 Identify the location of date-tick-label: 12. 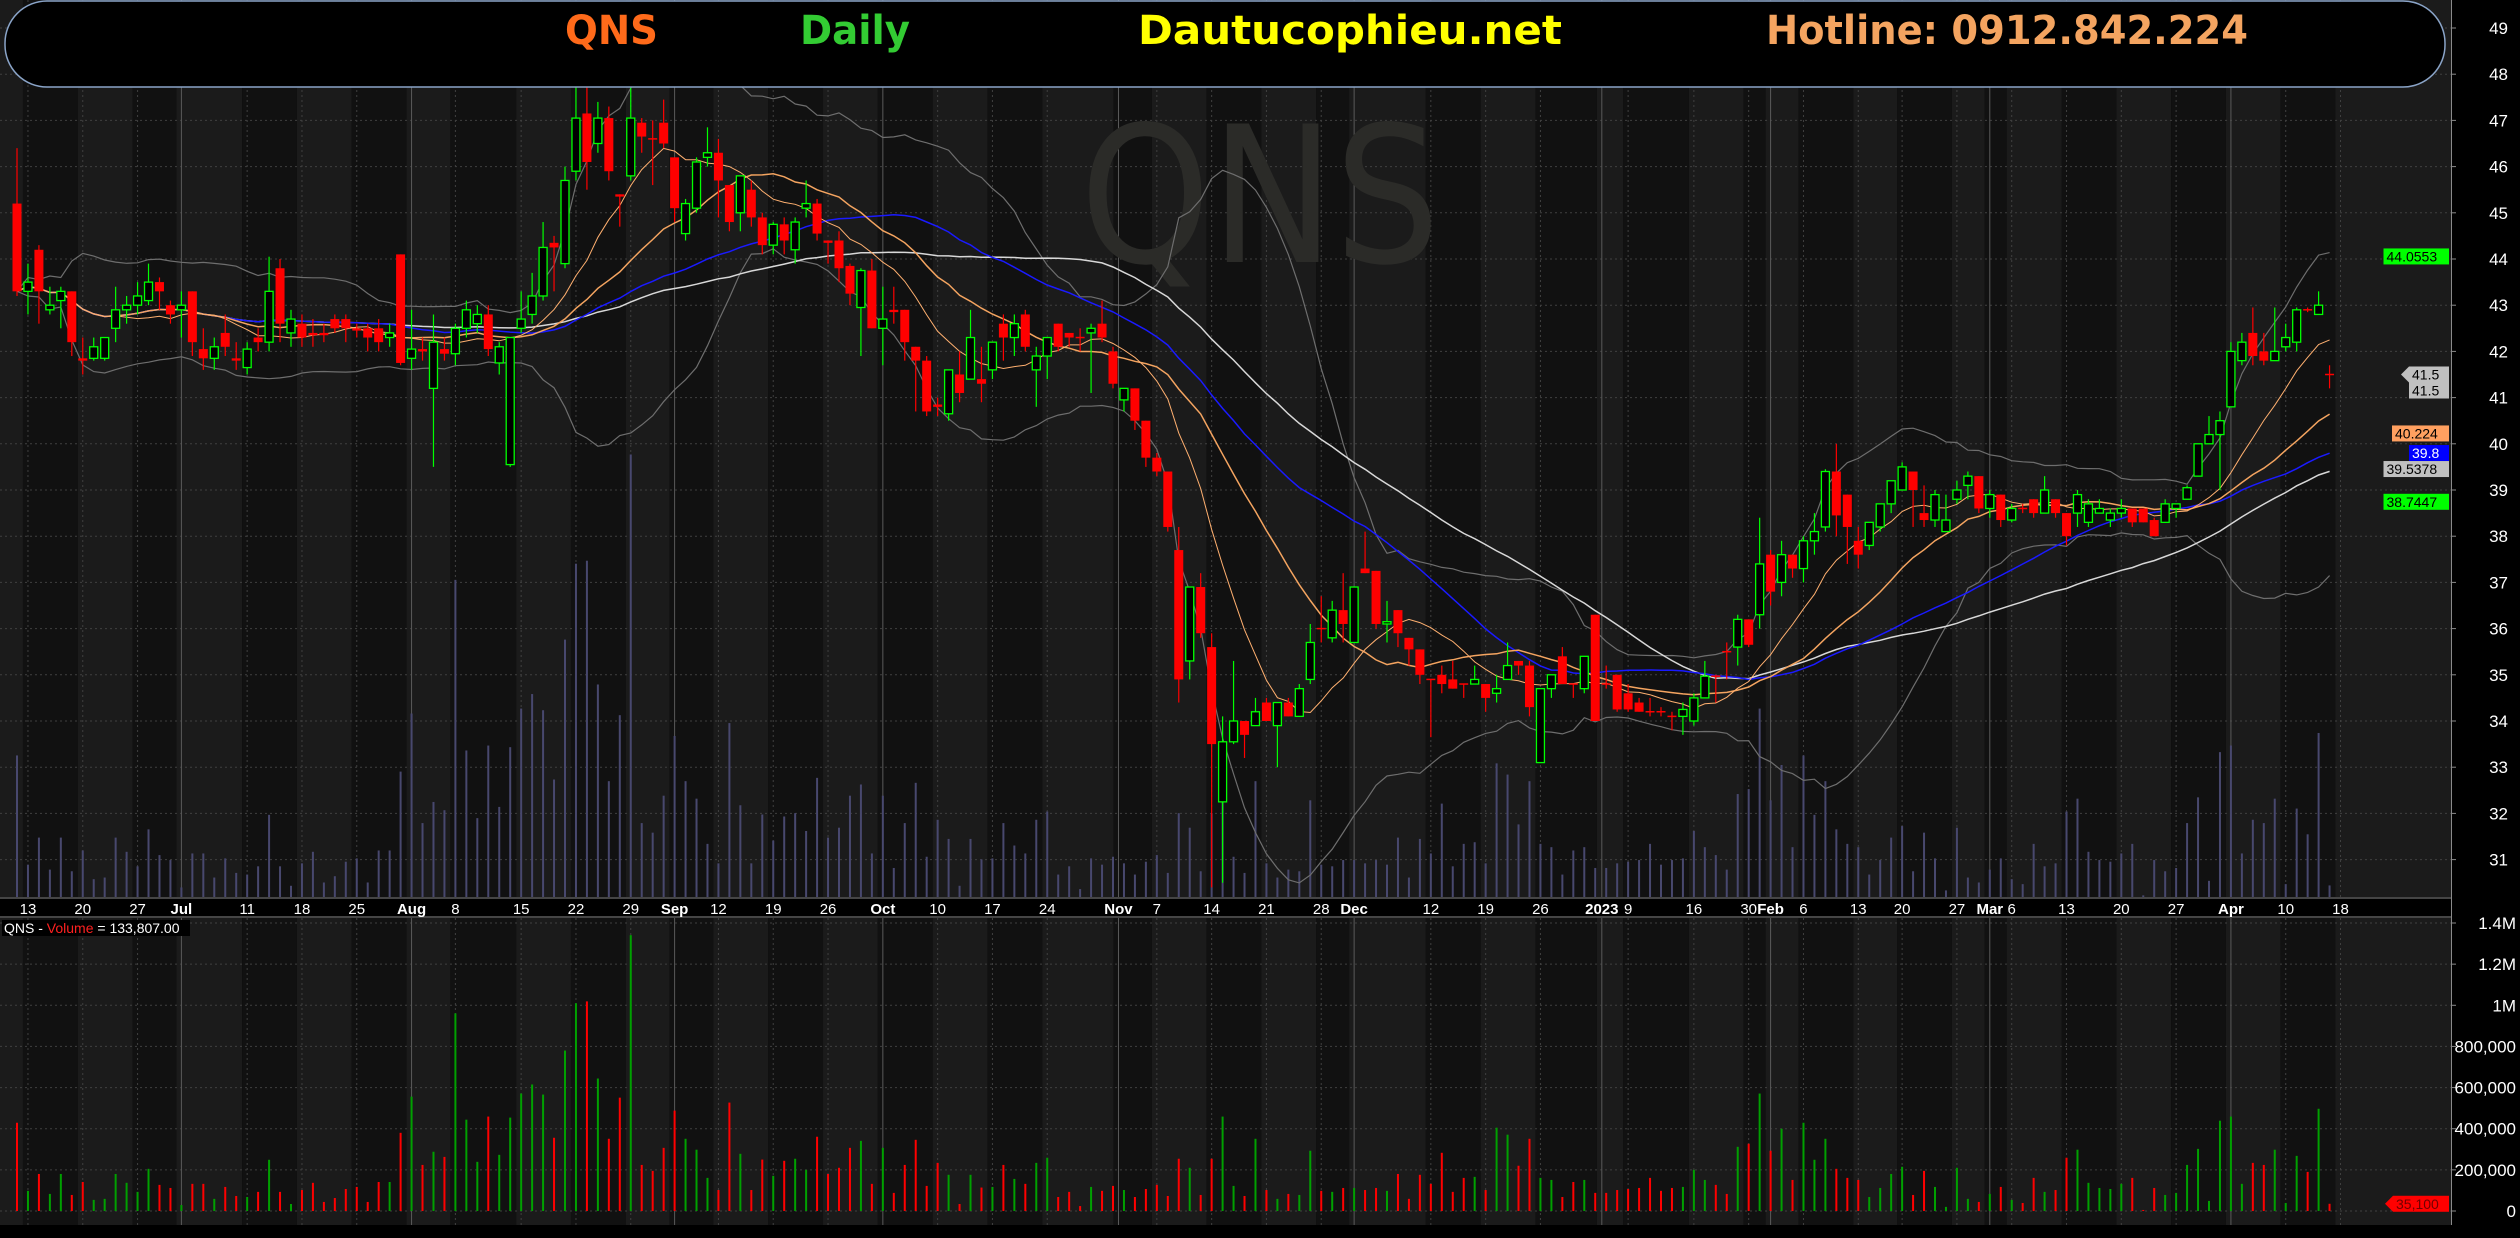
(1430, 909).